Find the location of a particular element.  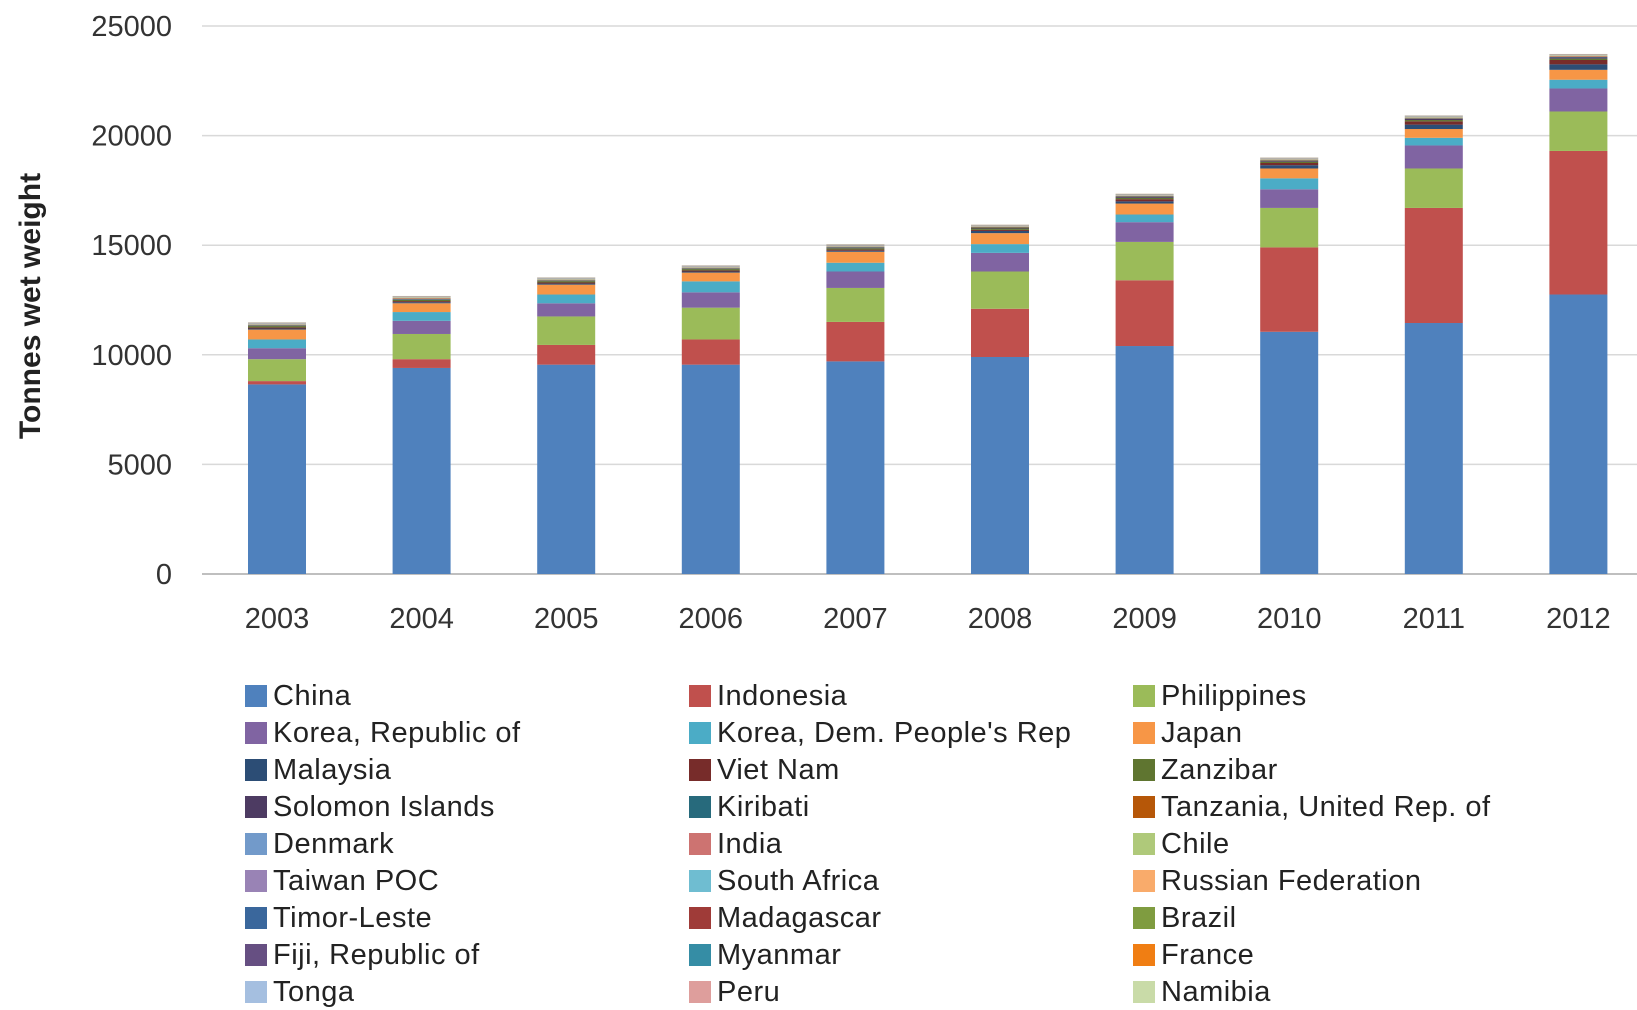

legend-label: Fiji, Republic of is located at coordinates (376, 955).